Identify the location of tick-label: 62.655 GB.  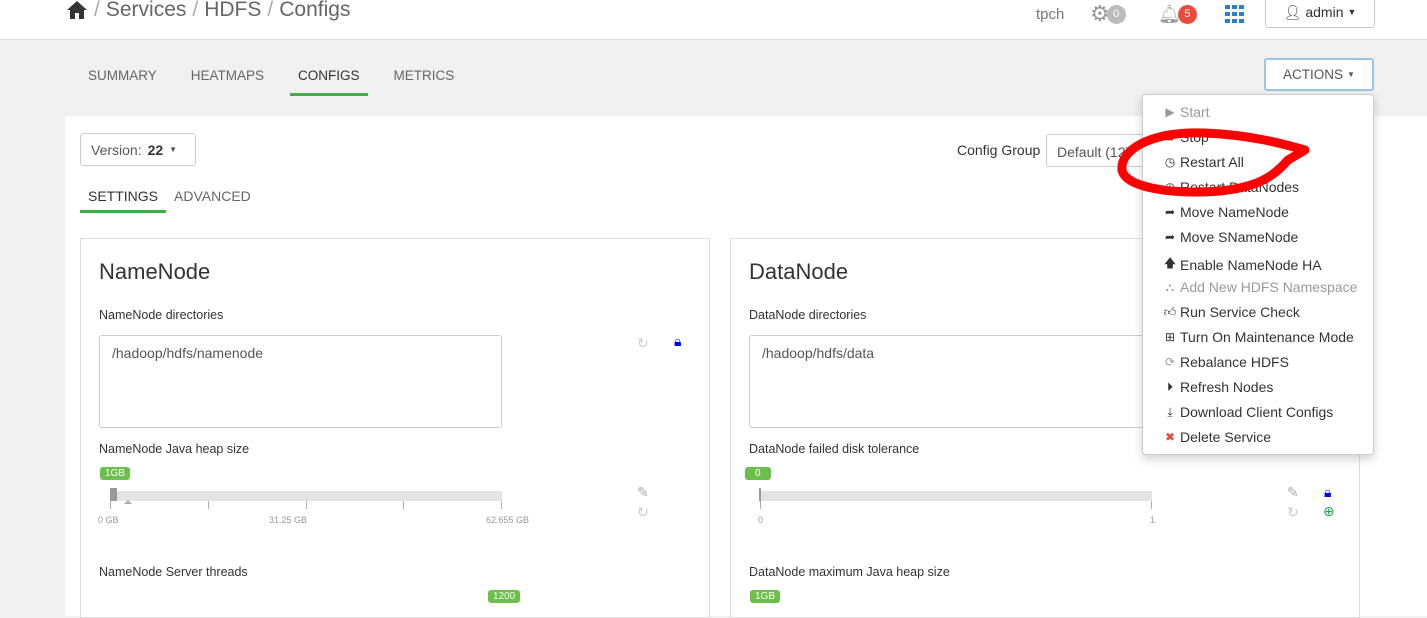
(508, 520).